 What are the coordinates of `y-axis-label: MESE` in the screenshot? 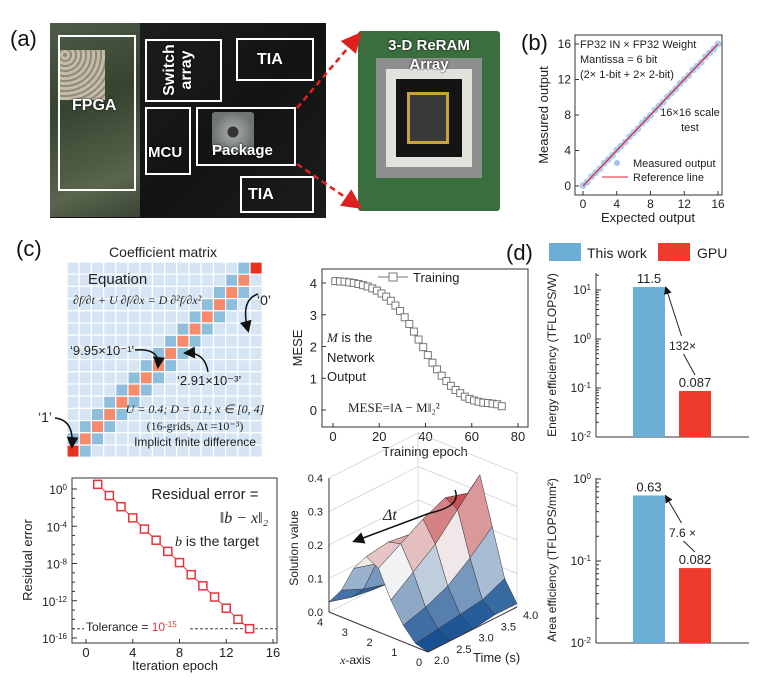 It's located at (297, 347).